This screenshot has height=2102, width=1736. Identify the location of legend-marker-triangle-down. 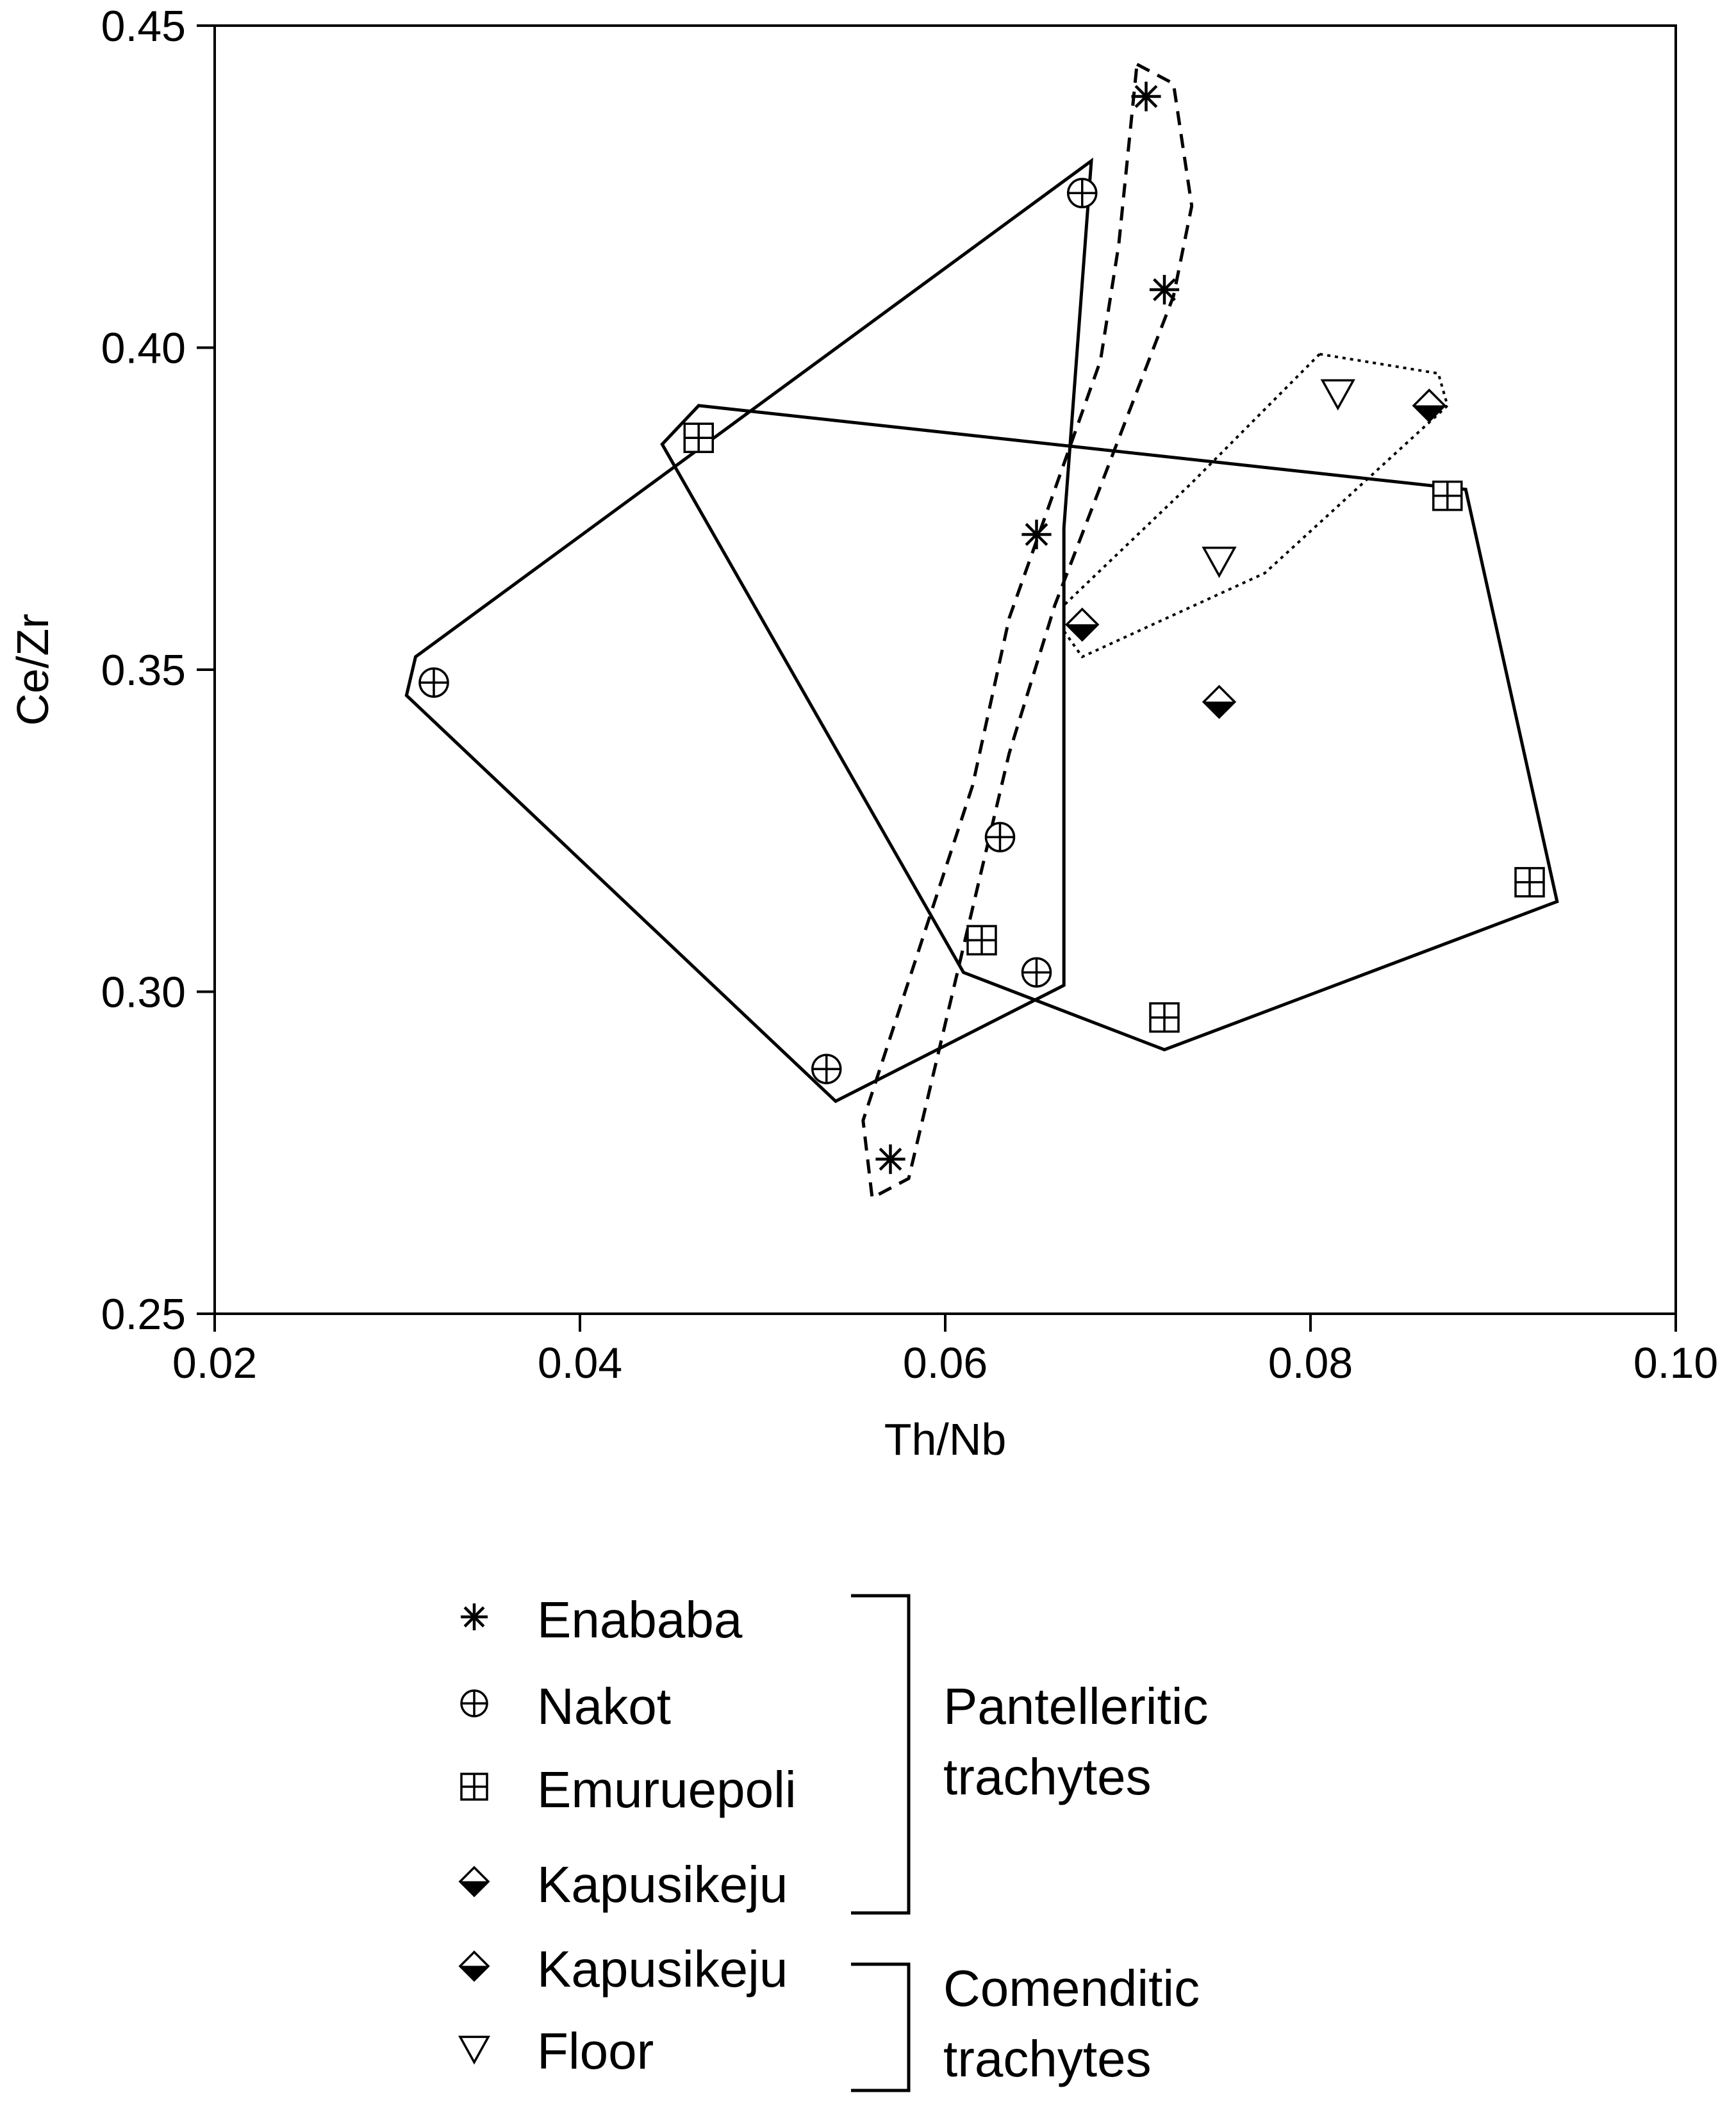
(474, 2050).